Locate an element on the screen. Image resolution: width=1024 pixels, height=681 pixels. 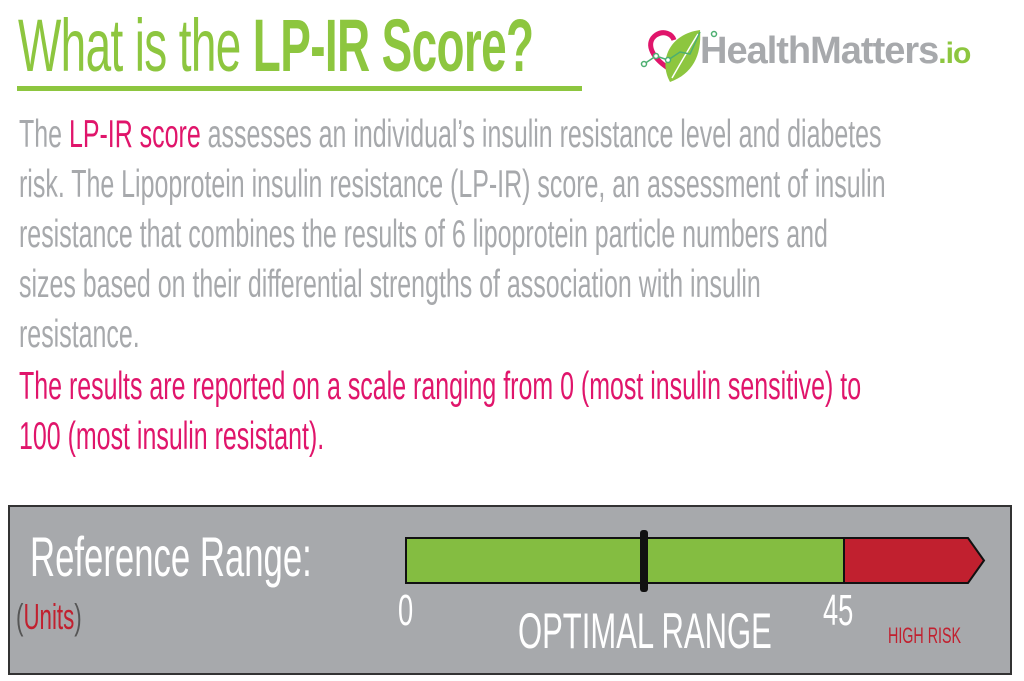
optimal-segment is located at coordinates (625, 560).